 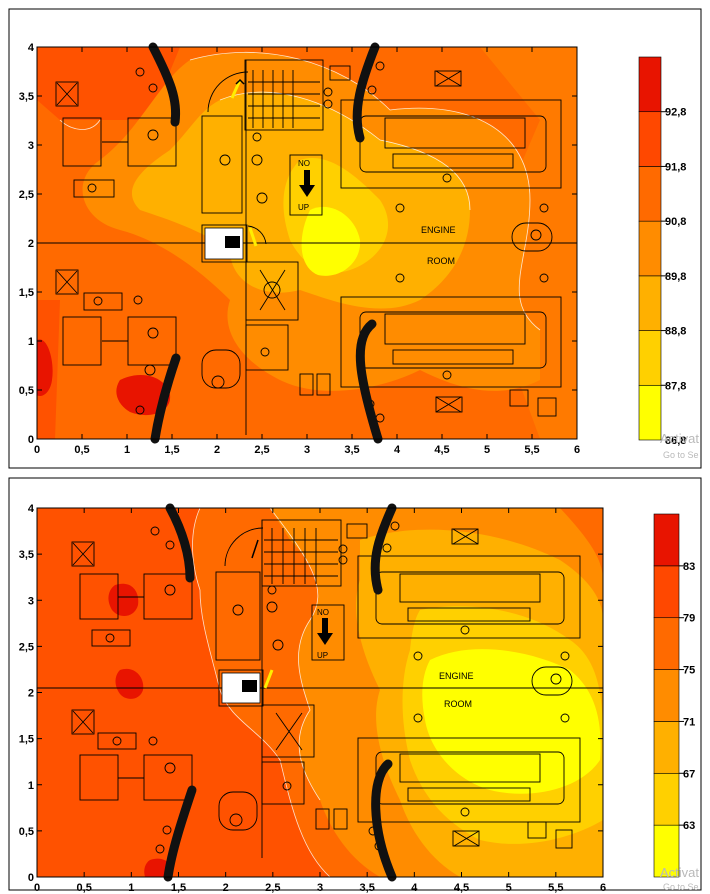 What do you see at coordinates (689, 567) in the screenshot?
I see `colorbar-label: 83` at bounding box center [689, 567].